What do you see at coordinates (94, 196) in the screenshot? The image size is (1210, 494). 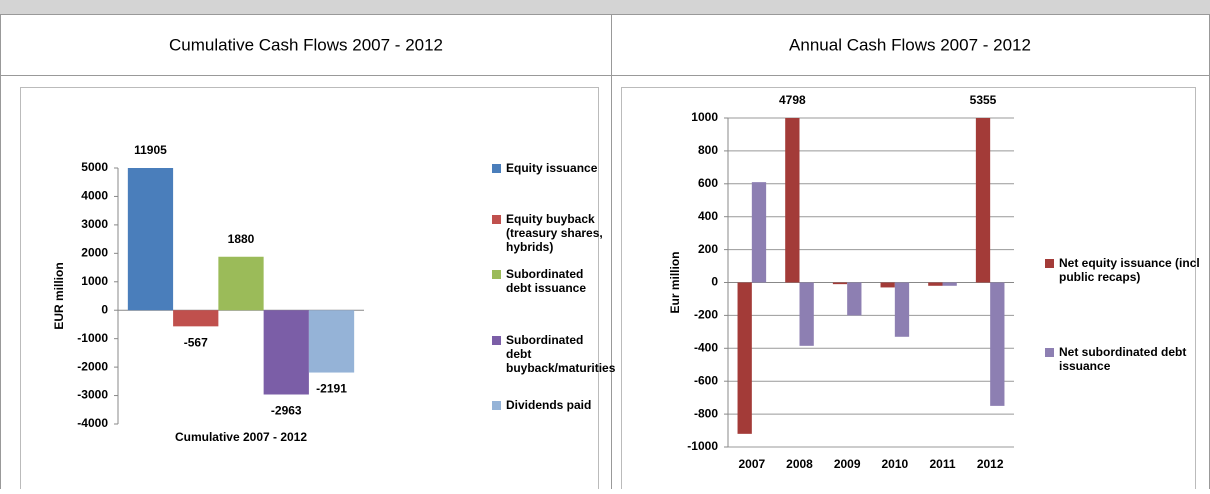 I see `y-tick-label: 4000` at bounding box center [94, 196].